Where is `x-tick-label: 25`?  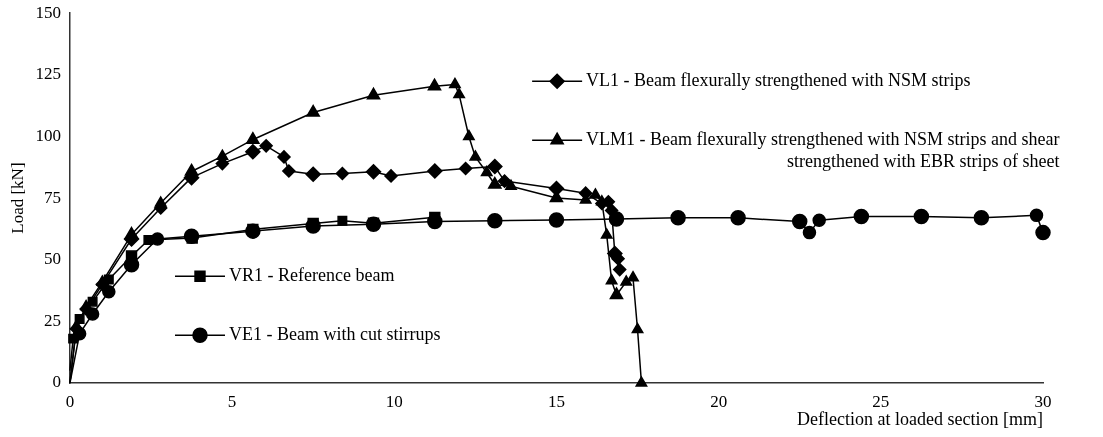 x-tick-label: 25 is located at coordinates (881, 401).